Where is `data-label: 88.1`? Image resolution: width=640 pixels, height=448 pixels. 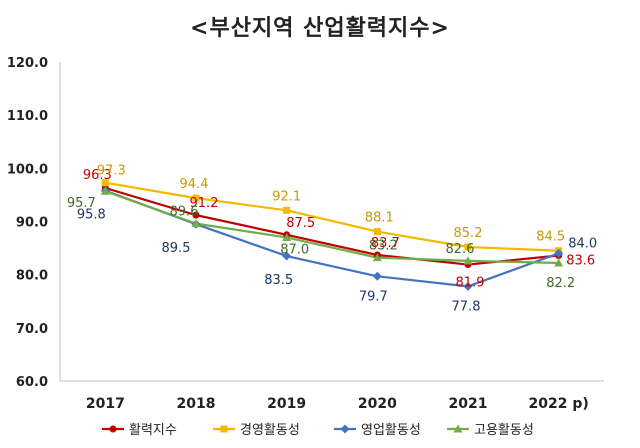 data-label: 88.1 is located at coordinates (379, 218).